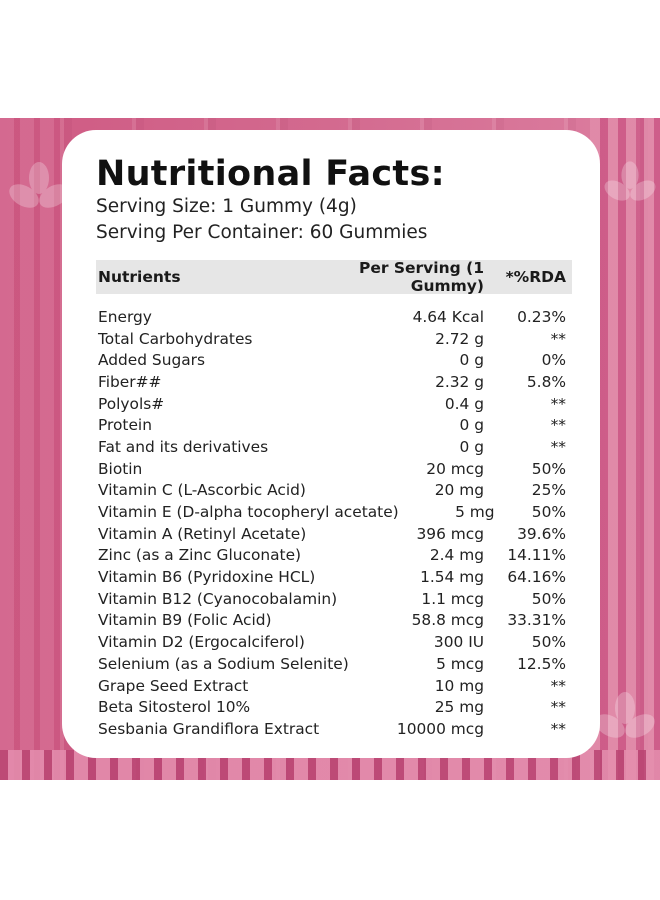 The width and height of the screenshot is (660, 900). Describe the element at coordinates (447, 620) in the screenshot. I see `nutrient-value: 58.8 mcg` at that location.